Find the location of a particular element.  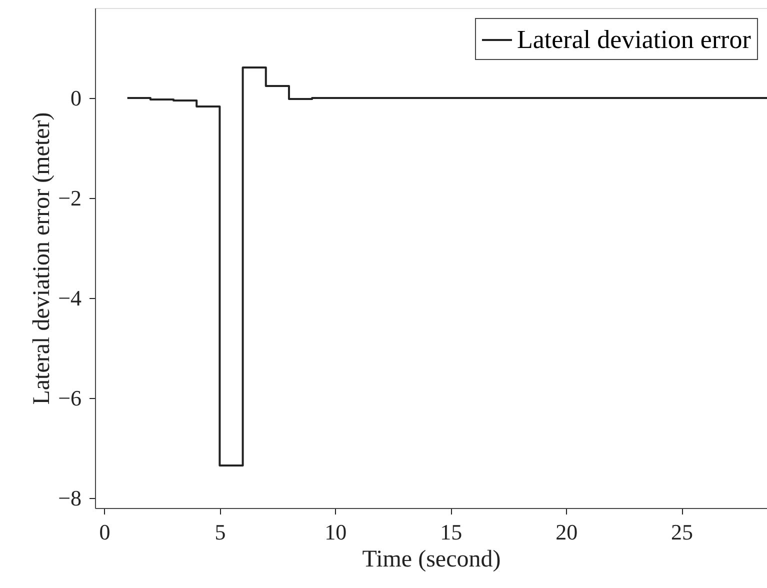

y-tick-label: −4 is located at coordinates (70, 298).